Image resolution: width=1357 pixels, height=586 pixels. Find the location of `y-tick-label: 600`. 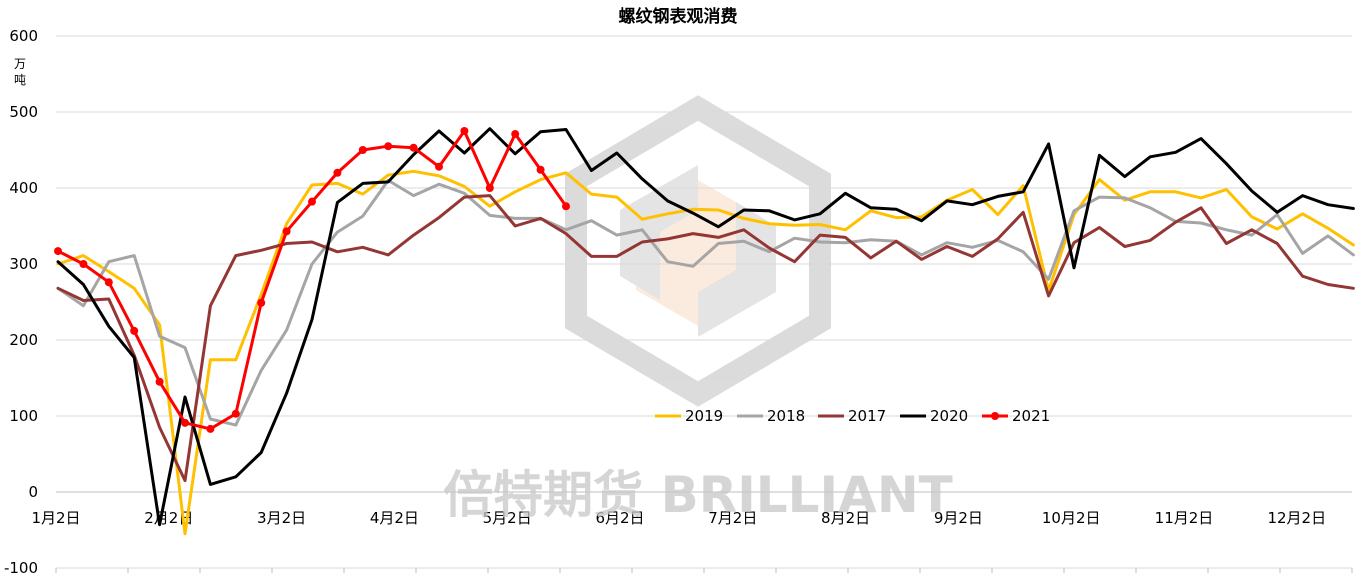

y-tick-label: 600 is located at coordinates (23, 36).